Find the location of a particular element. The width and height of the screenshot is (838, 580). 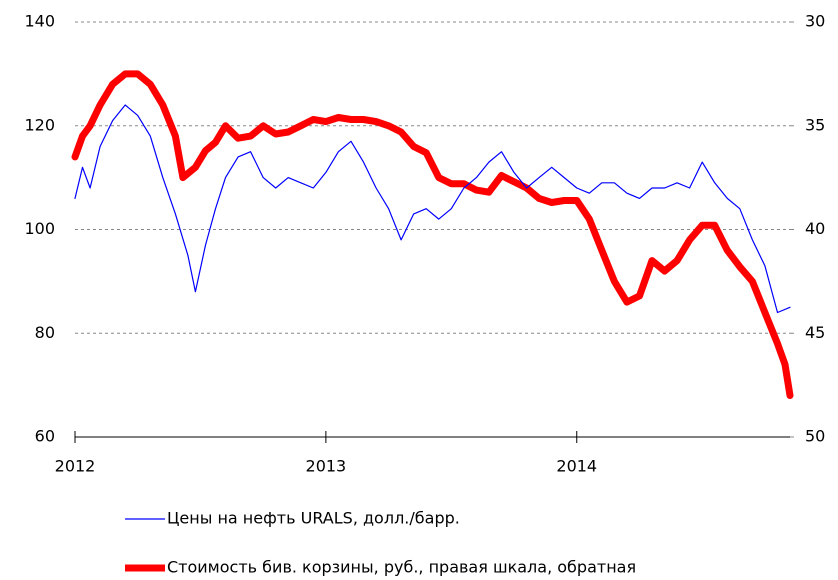

y2-tick-label: 30 is located at coordinates (815, 21).